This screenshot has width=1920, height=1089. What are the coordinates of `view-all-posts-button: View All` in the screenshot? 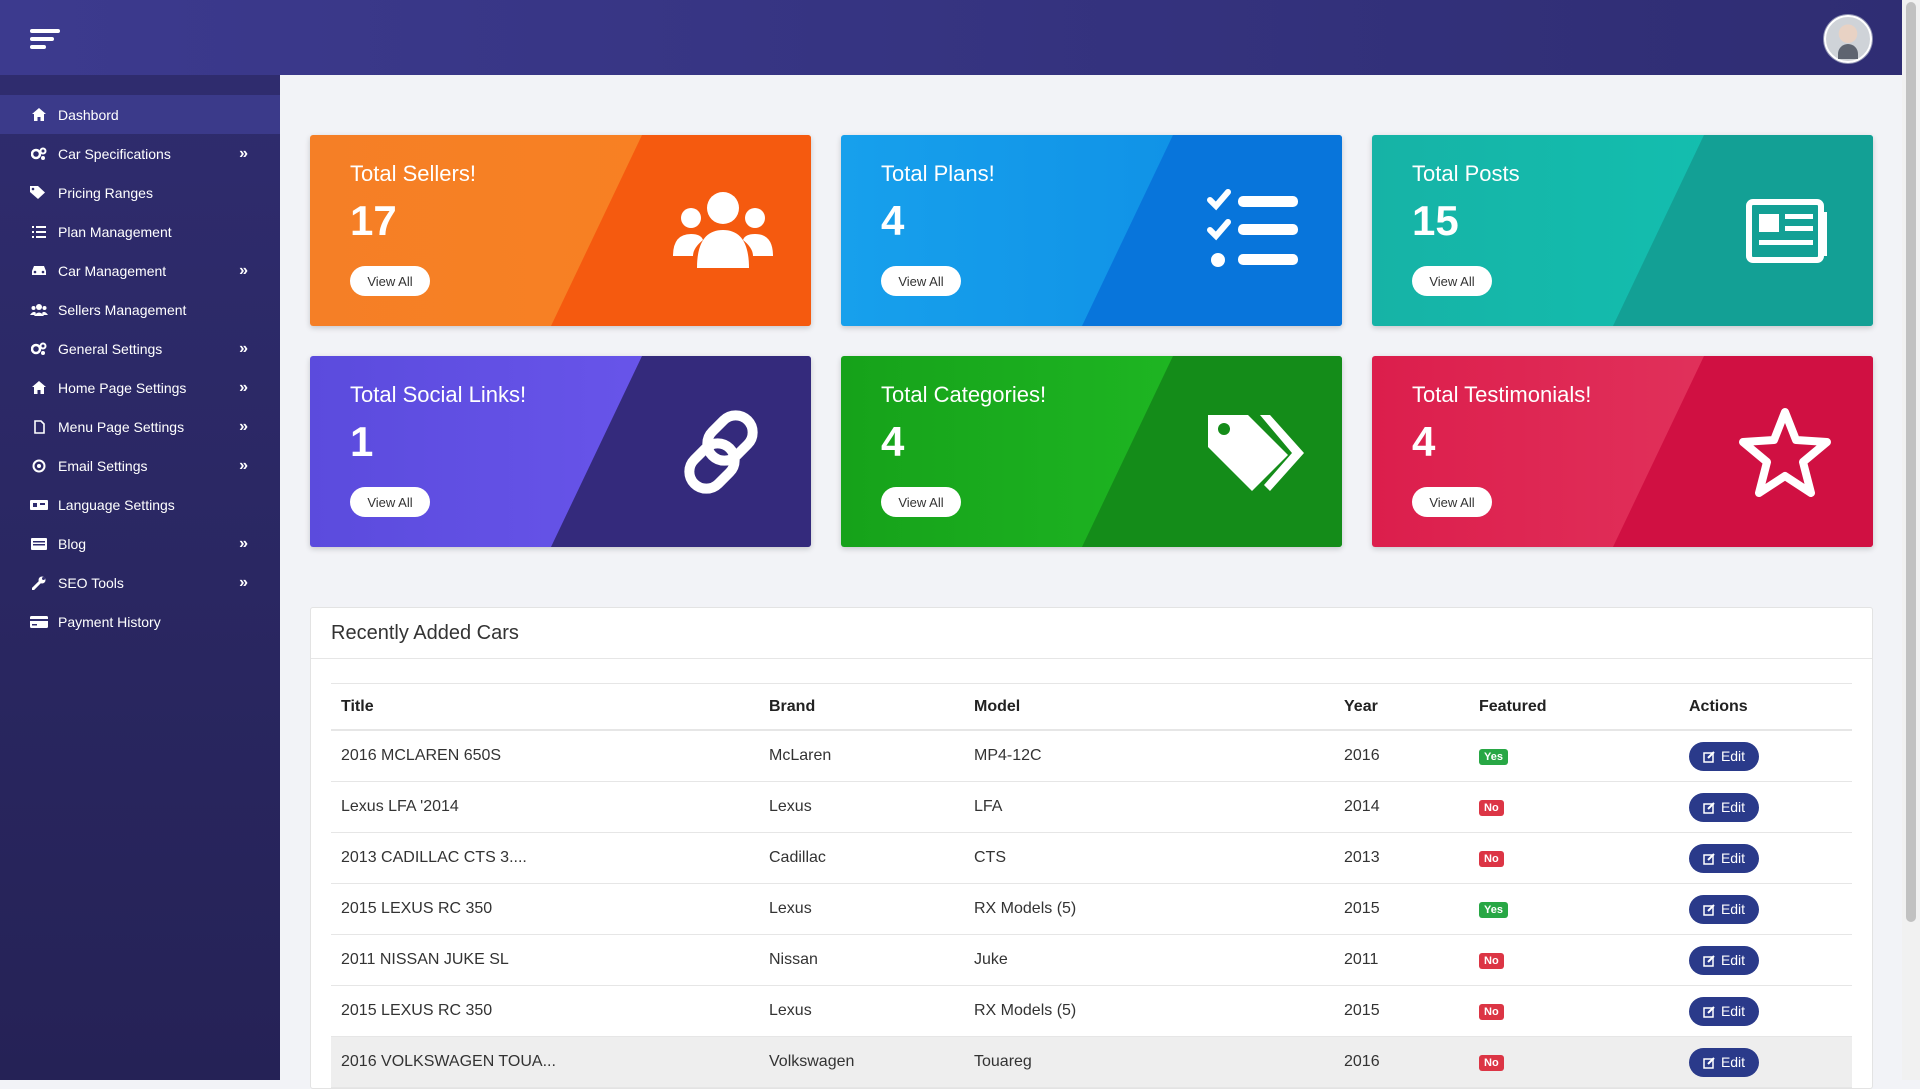 It's located at (1452, 281).